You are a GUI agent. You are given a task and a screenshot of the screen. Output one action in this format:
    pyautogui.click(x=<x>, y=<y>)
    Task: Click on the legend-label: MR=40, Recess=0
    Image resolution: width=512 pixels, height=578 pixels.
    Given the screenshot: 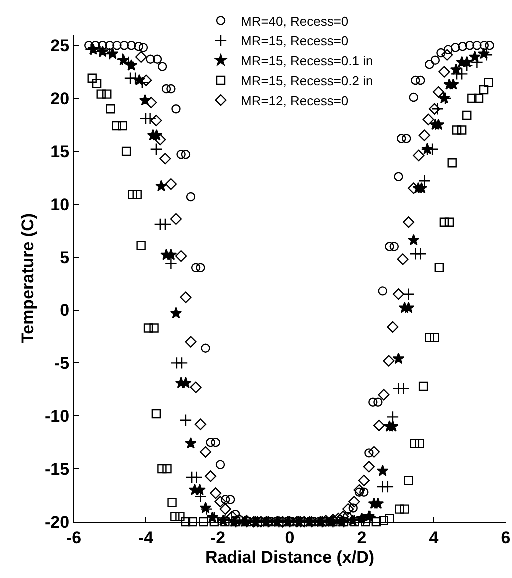 What is the action you would take?
    pyautogui.click(x=295, y=21)
    